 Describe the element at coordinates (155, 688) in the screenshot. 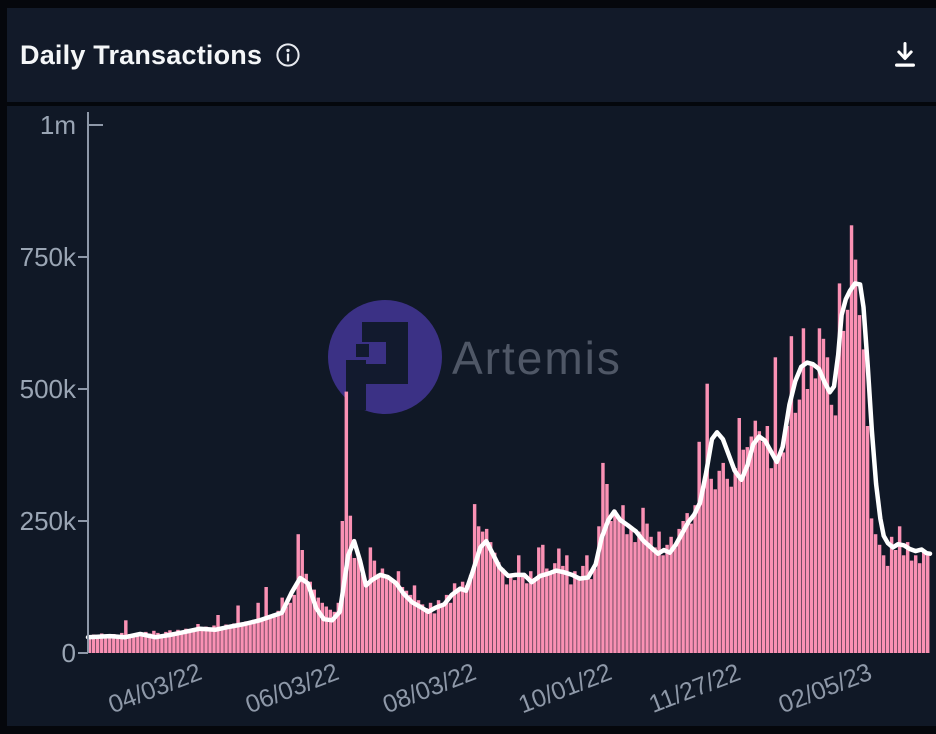

I see `x-axis-label: 04/03/22` at that location.